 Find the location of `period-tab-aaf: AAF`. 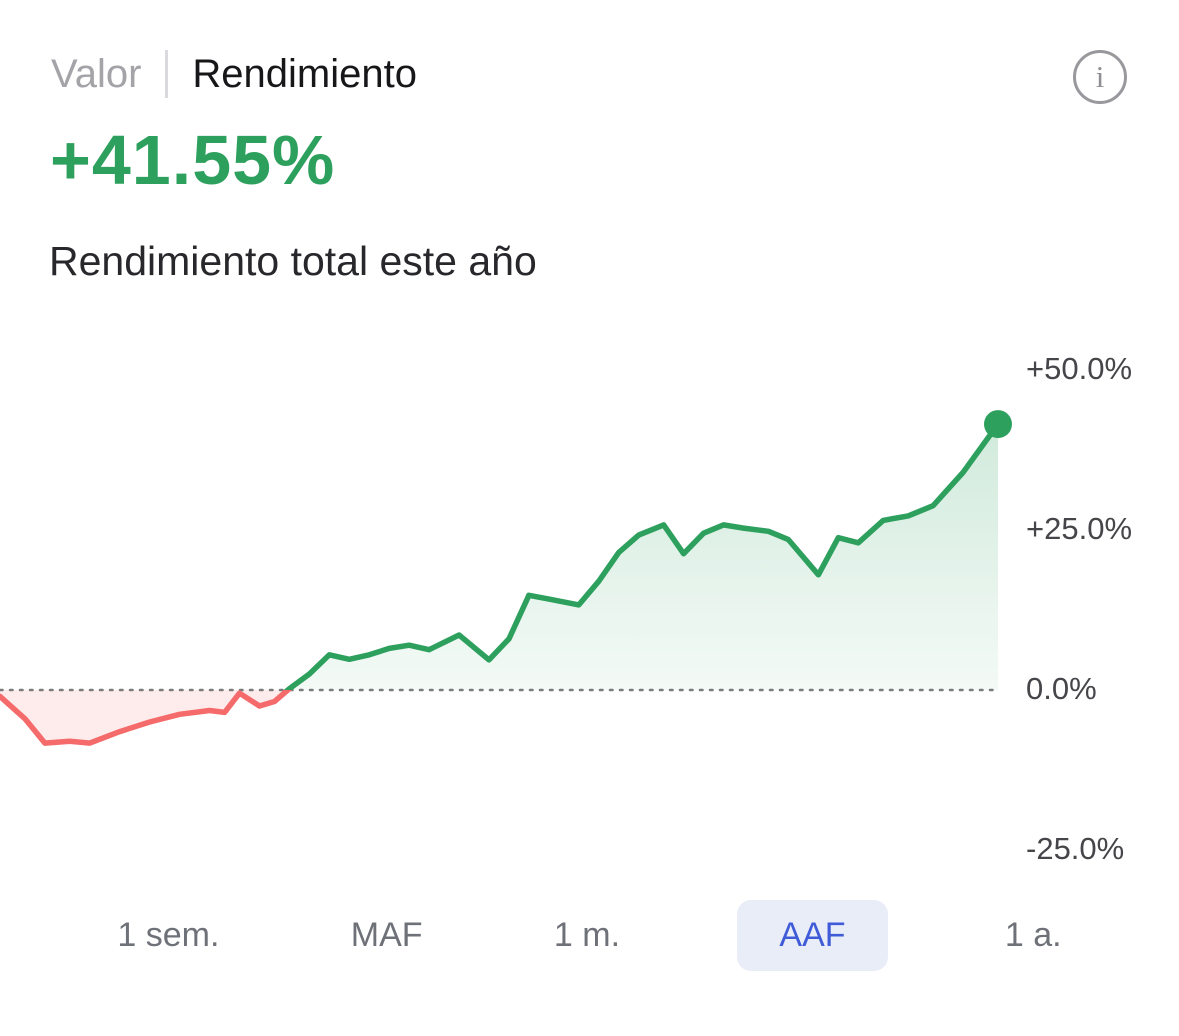

period-tab-aaf: AAF is located at coordinates (812, 935).